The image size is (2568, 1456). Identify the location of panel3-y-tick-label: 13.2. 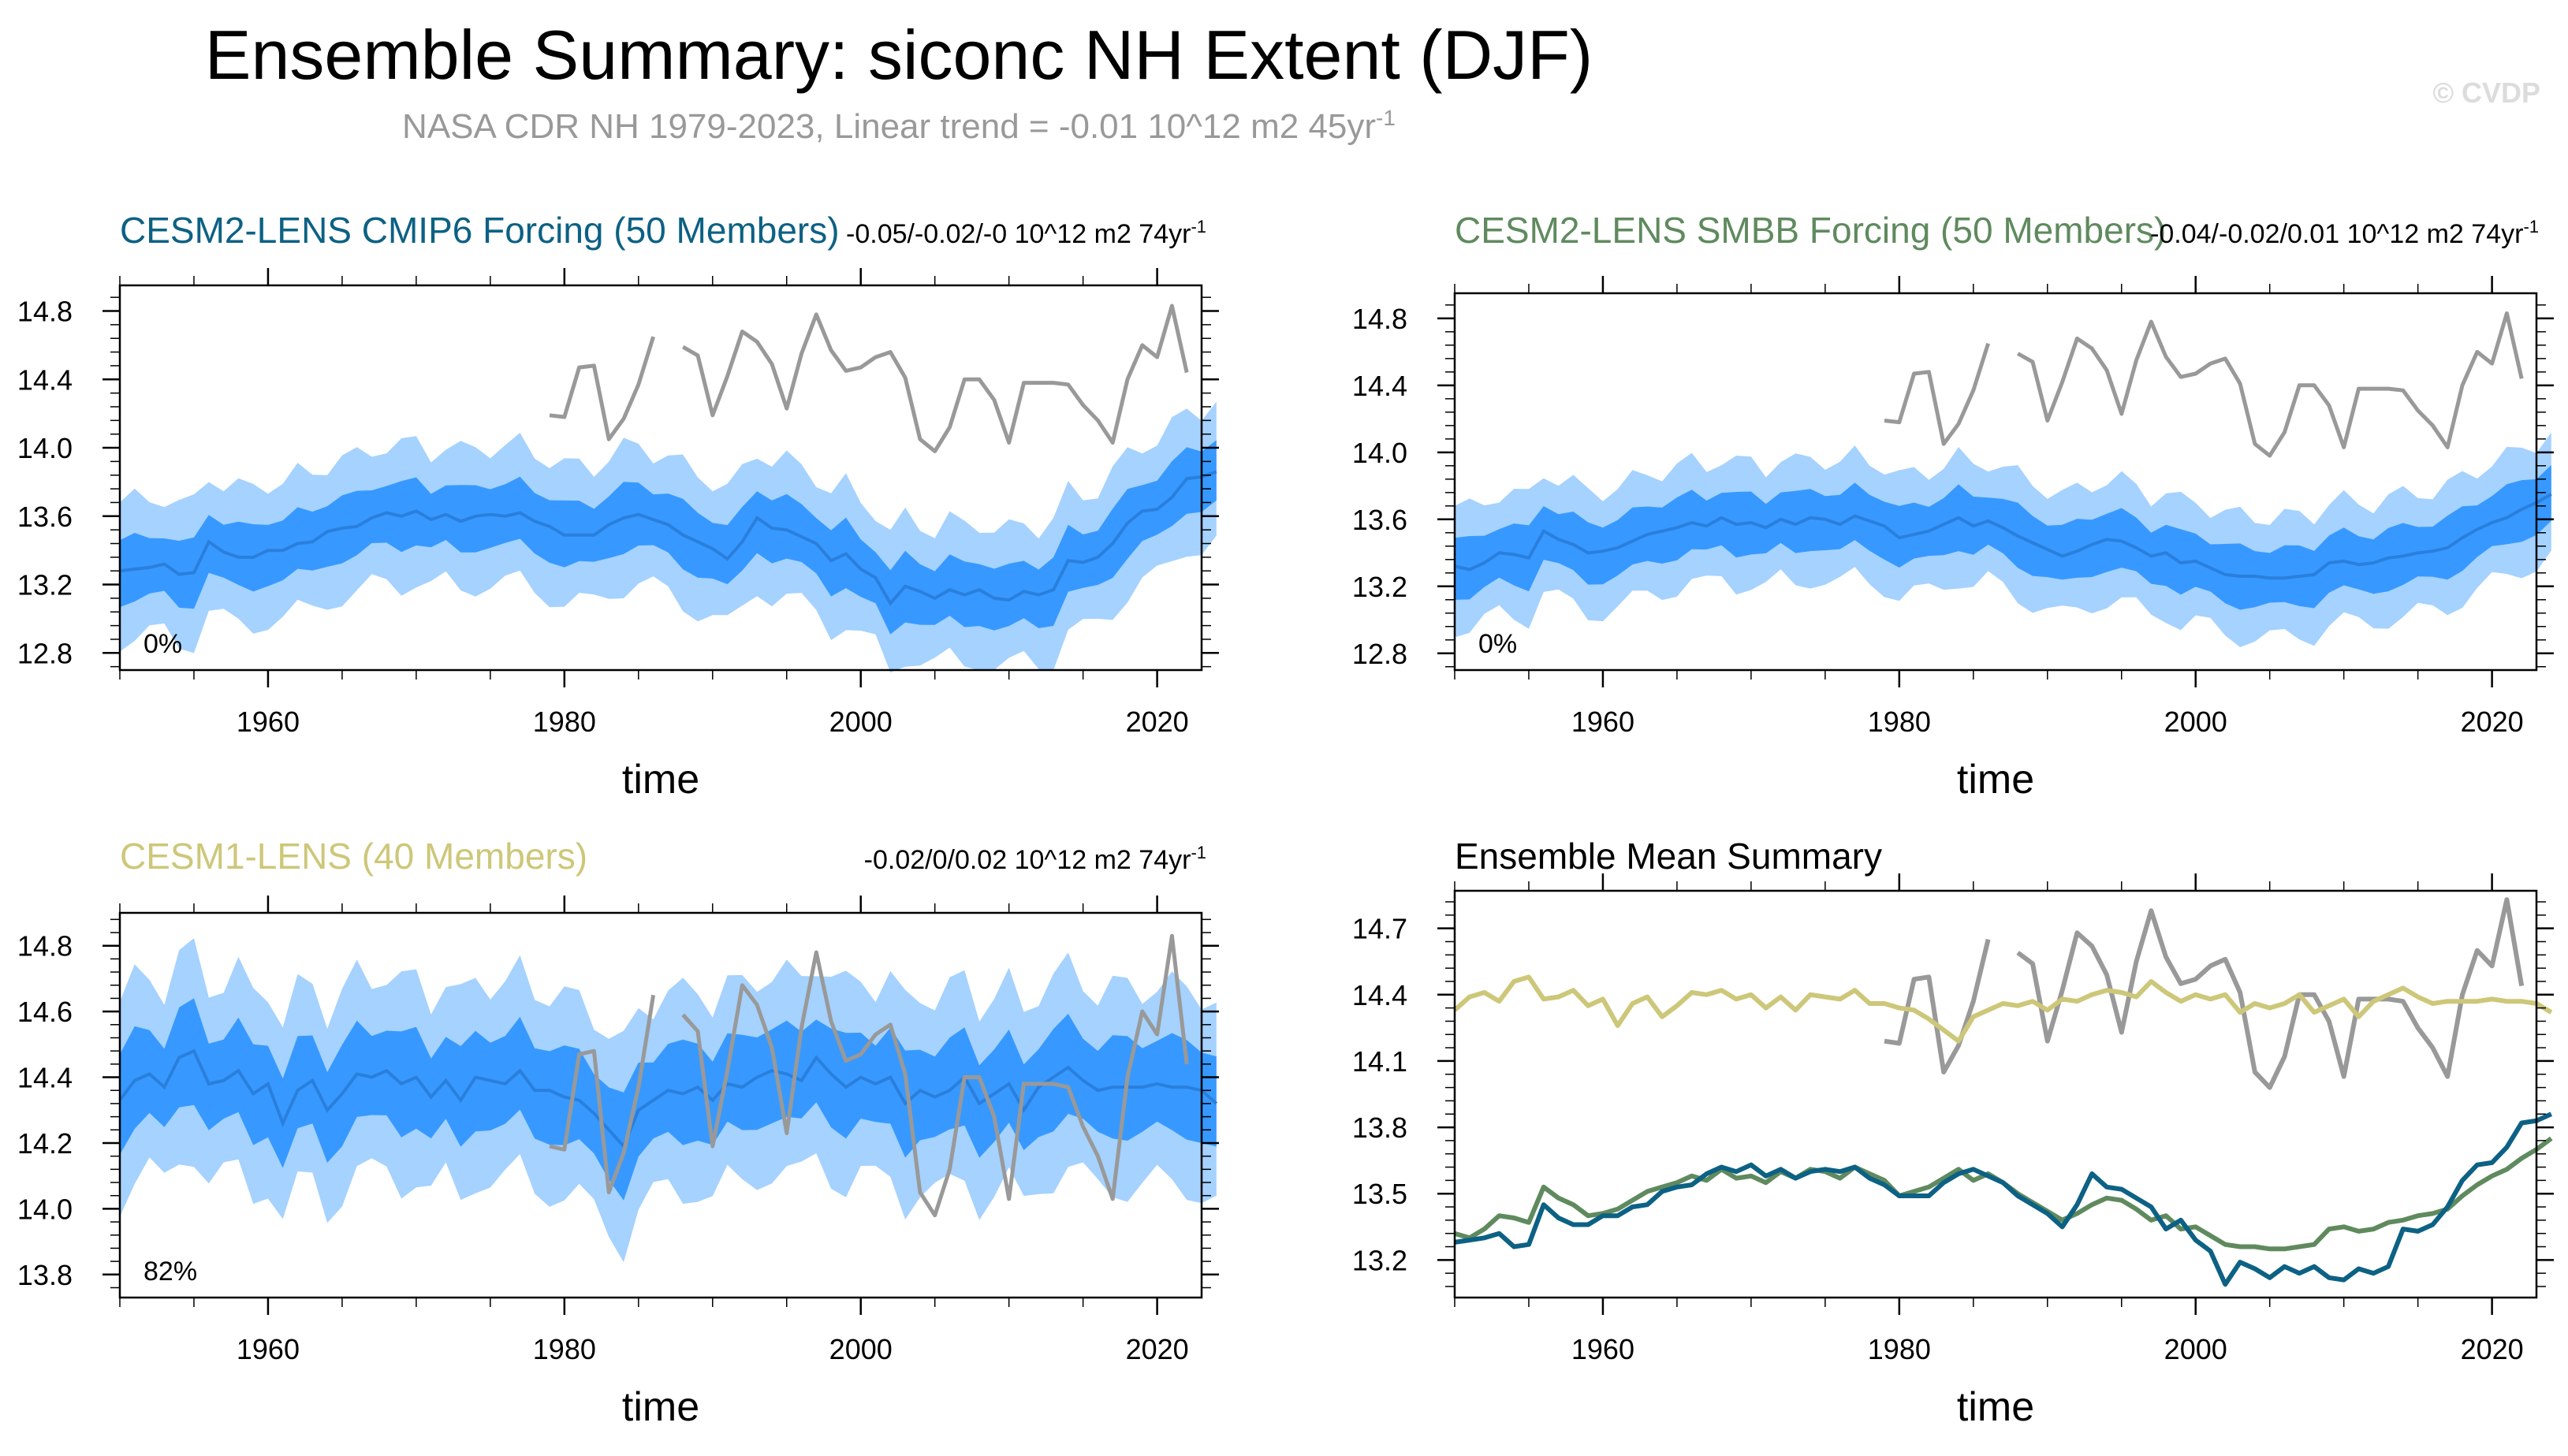
(1379, 1260).